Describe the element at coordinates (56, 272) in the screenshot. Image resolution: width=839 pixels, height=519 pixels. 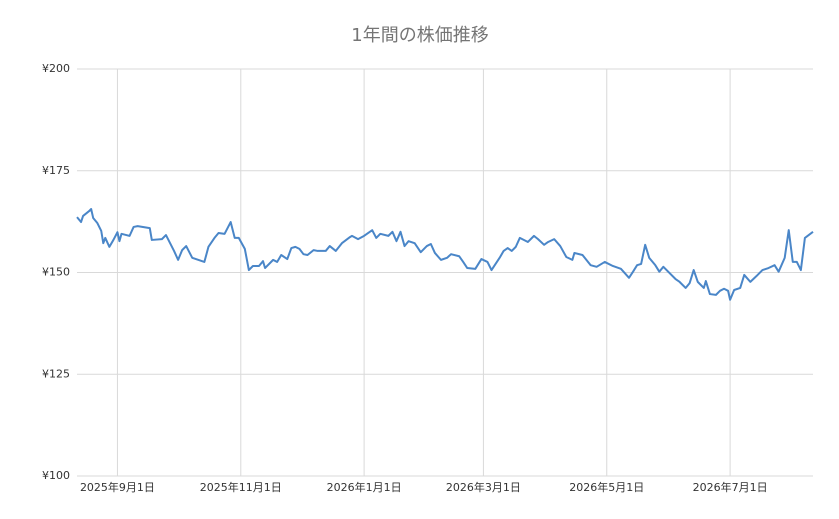
I see `y-tick-label: ¥150` at that location.